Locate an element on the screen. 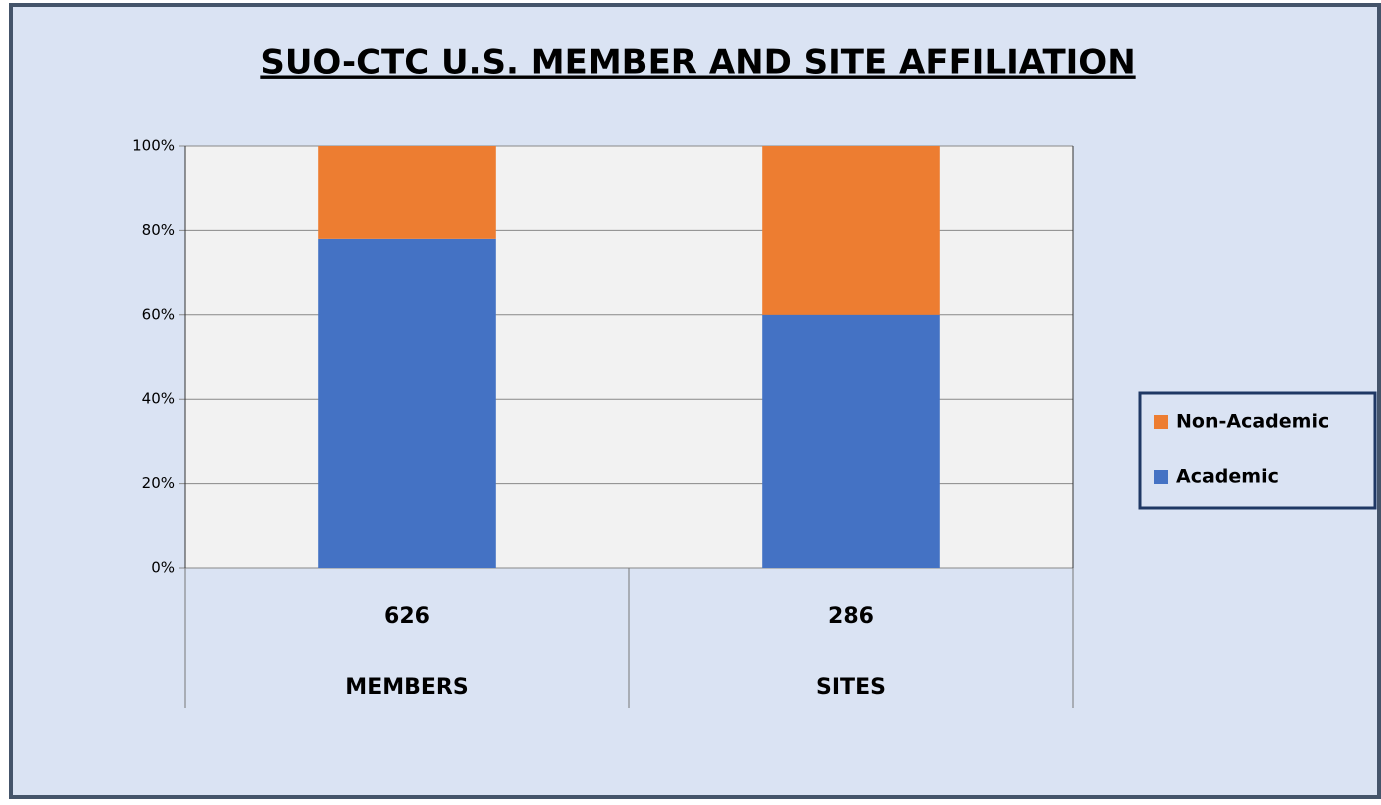  legend-label: Academic is located at coordinates (1227, 477).